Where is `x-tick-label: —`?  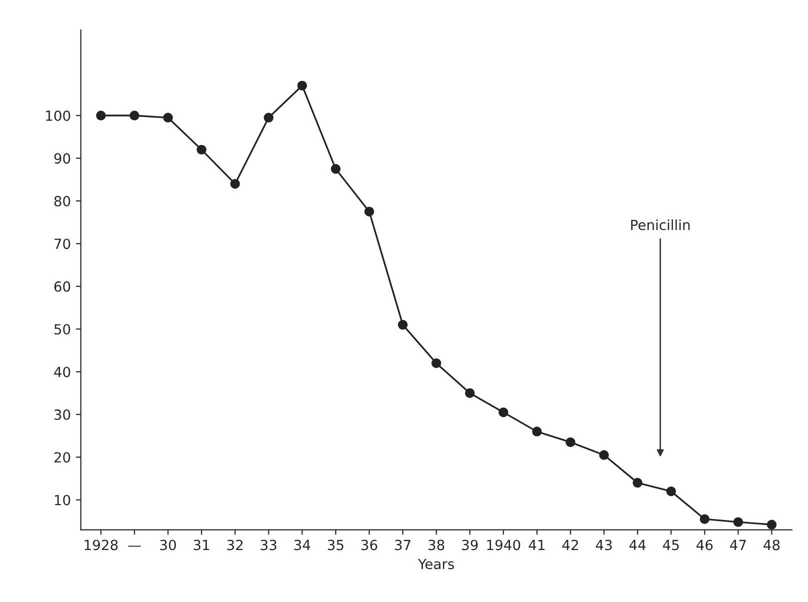 x-tick-label: — is located at coordinates (134, 546).